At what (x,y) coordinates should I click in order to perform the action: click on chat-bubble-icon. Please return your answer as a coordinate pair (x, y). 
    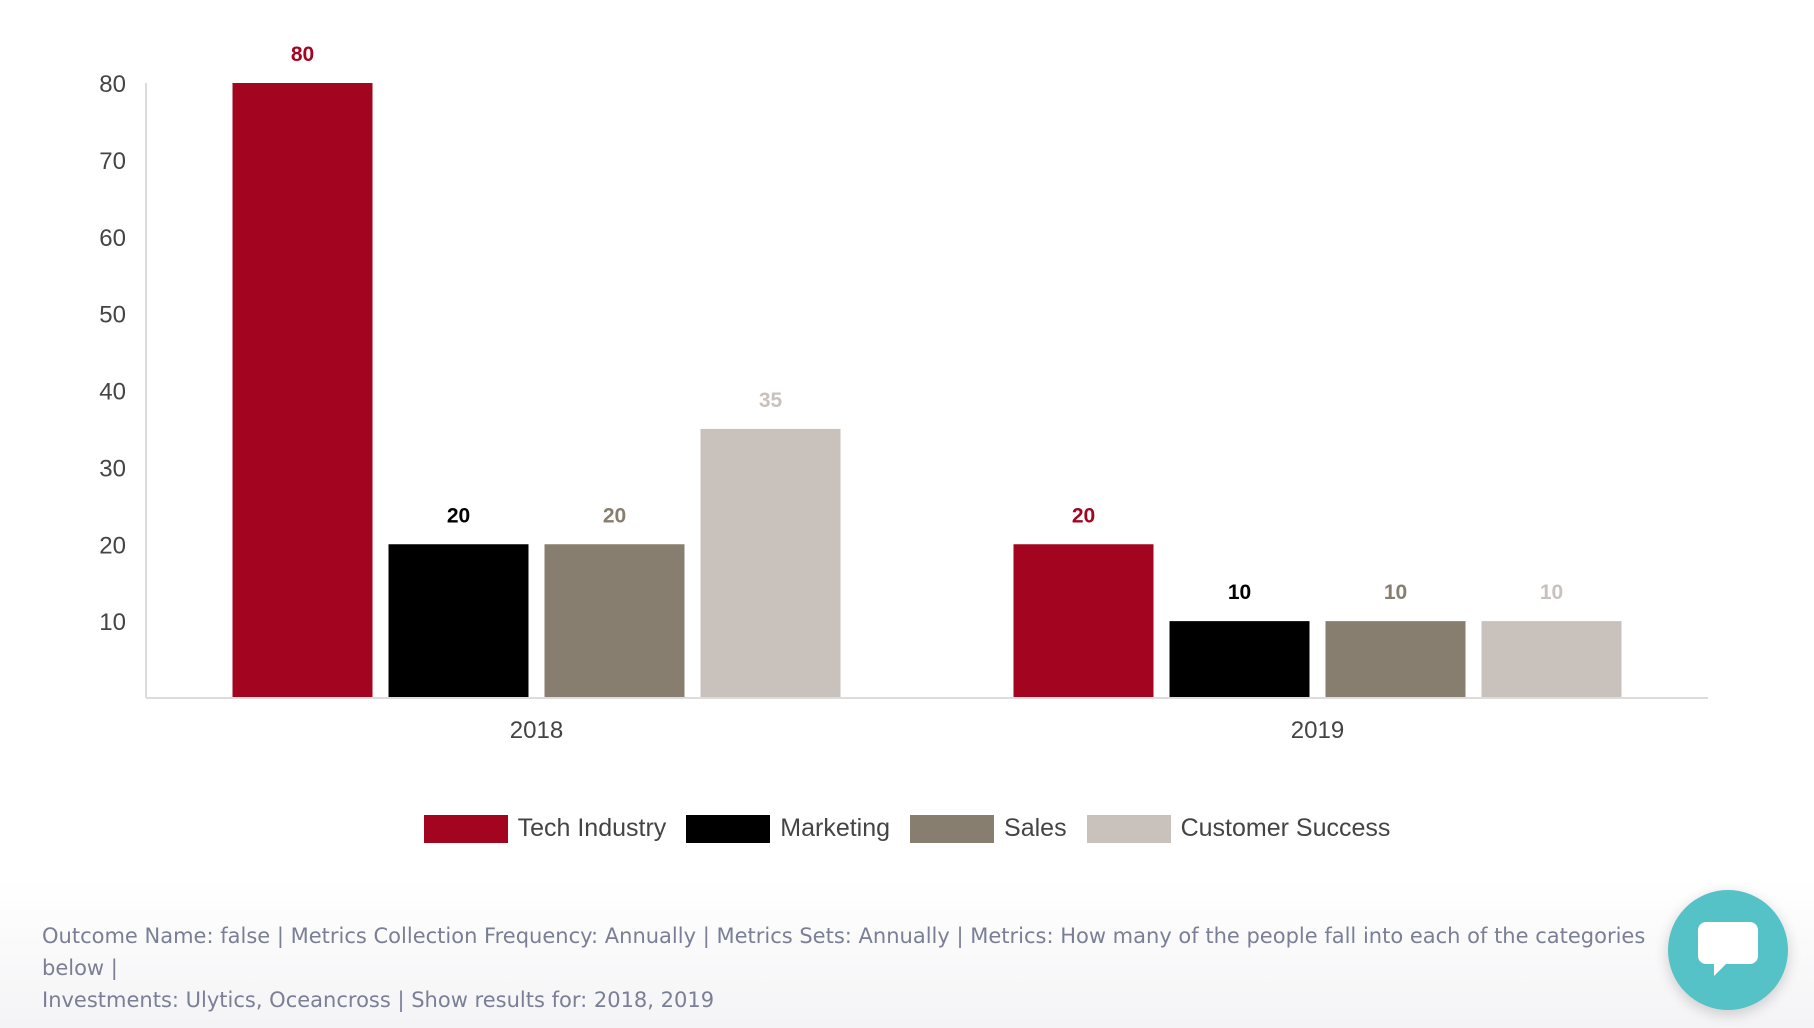
    Looking at the image, I should click on (1728, 949).